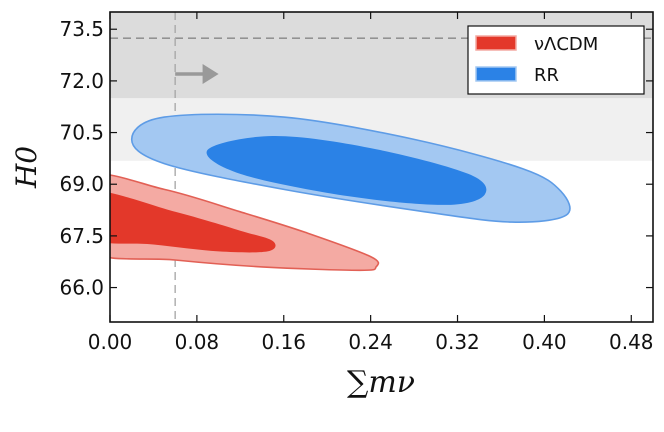  I want to click on x-tick-label: 0.40, so click(544, 342).